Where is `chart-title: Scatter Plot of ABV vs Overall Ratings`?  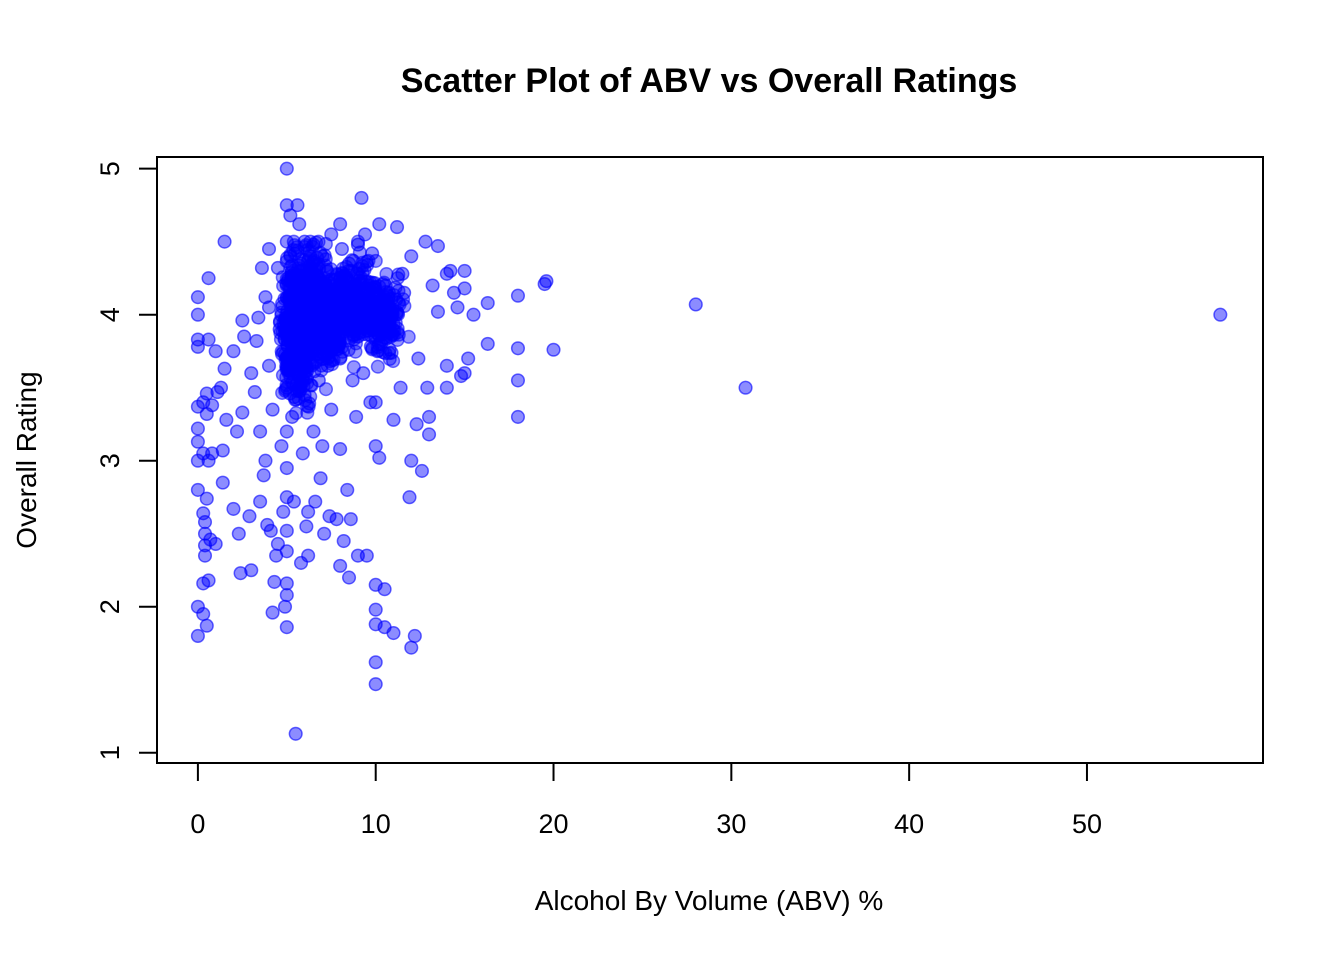 chart-title: Scatter Plot of ABV vs Overall Ratings is located at coordinates (709, 81).